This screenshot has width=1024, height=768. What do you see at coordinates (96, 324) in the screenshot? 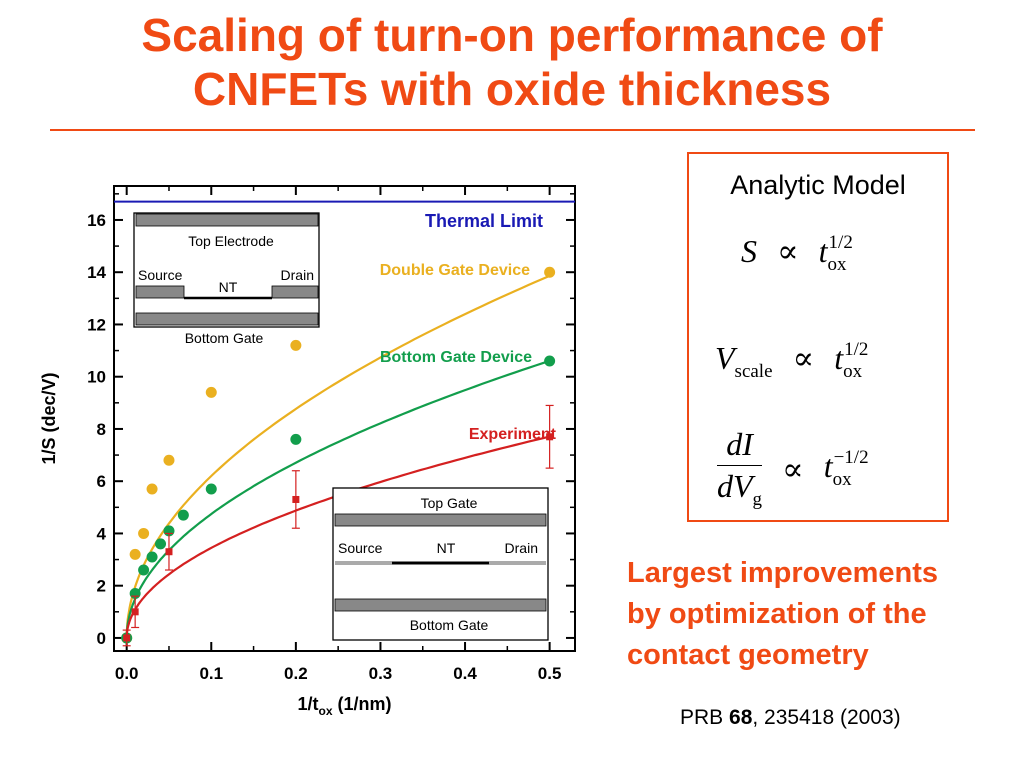
I see `y-tick-label: 12` at bounding box center [96, 324].